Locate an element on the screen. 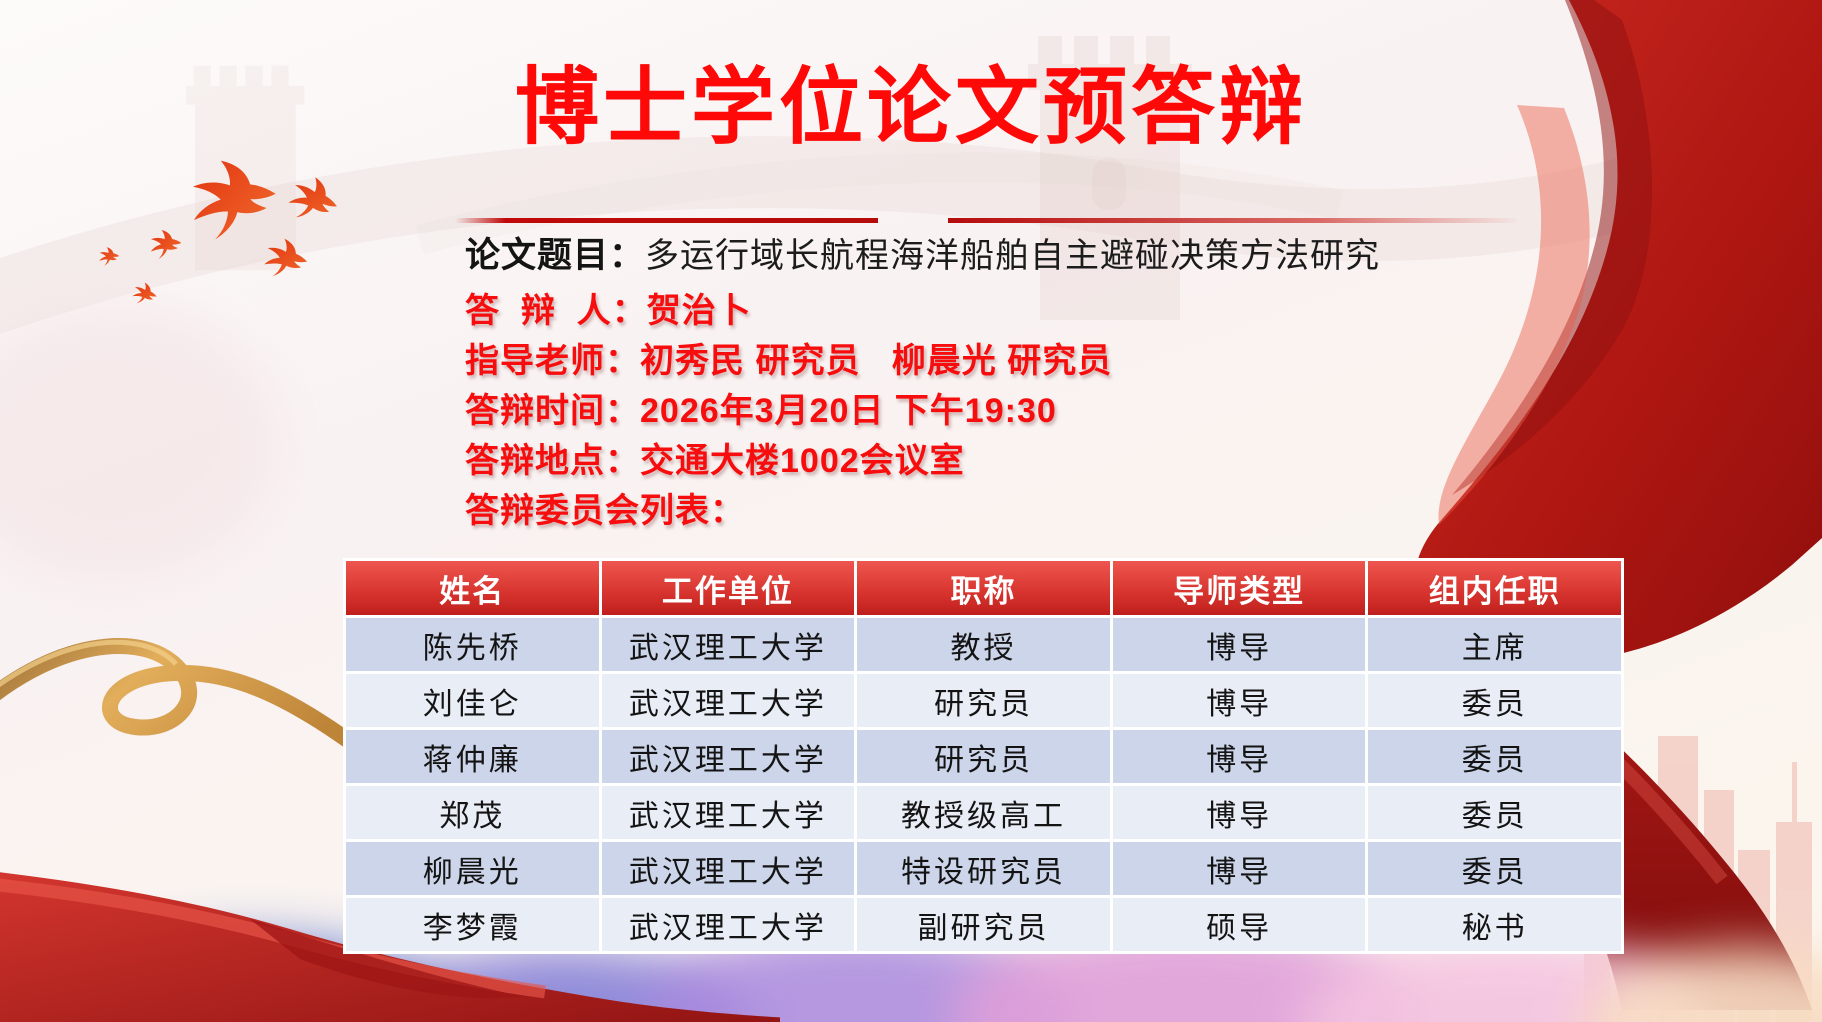 The height and width of the screenshot is (1022, 1822). committee-cell: 秘书 is located at coordinates (1494, 924).